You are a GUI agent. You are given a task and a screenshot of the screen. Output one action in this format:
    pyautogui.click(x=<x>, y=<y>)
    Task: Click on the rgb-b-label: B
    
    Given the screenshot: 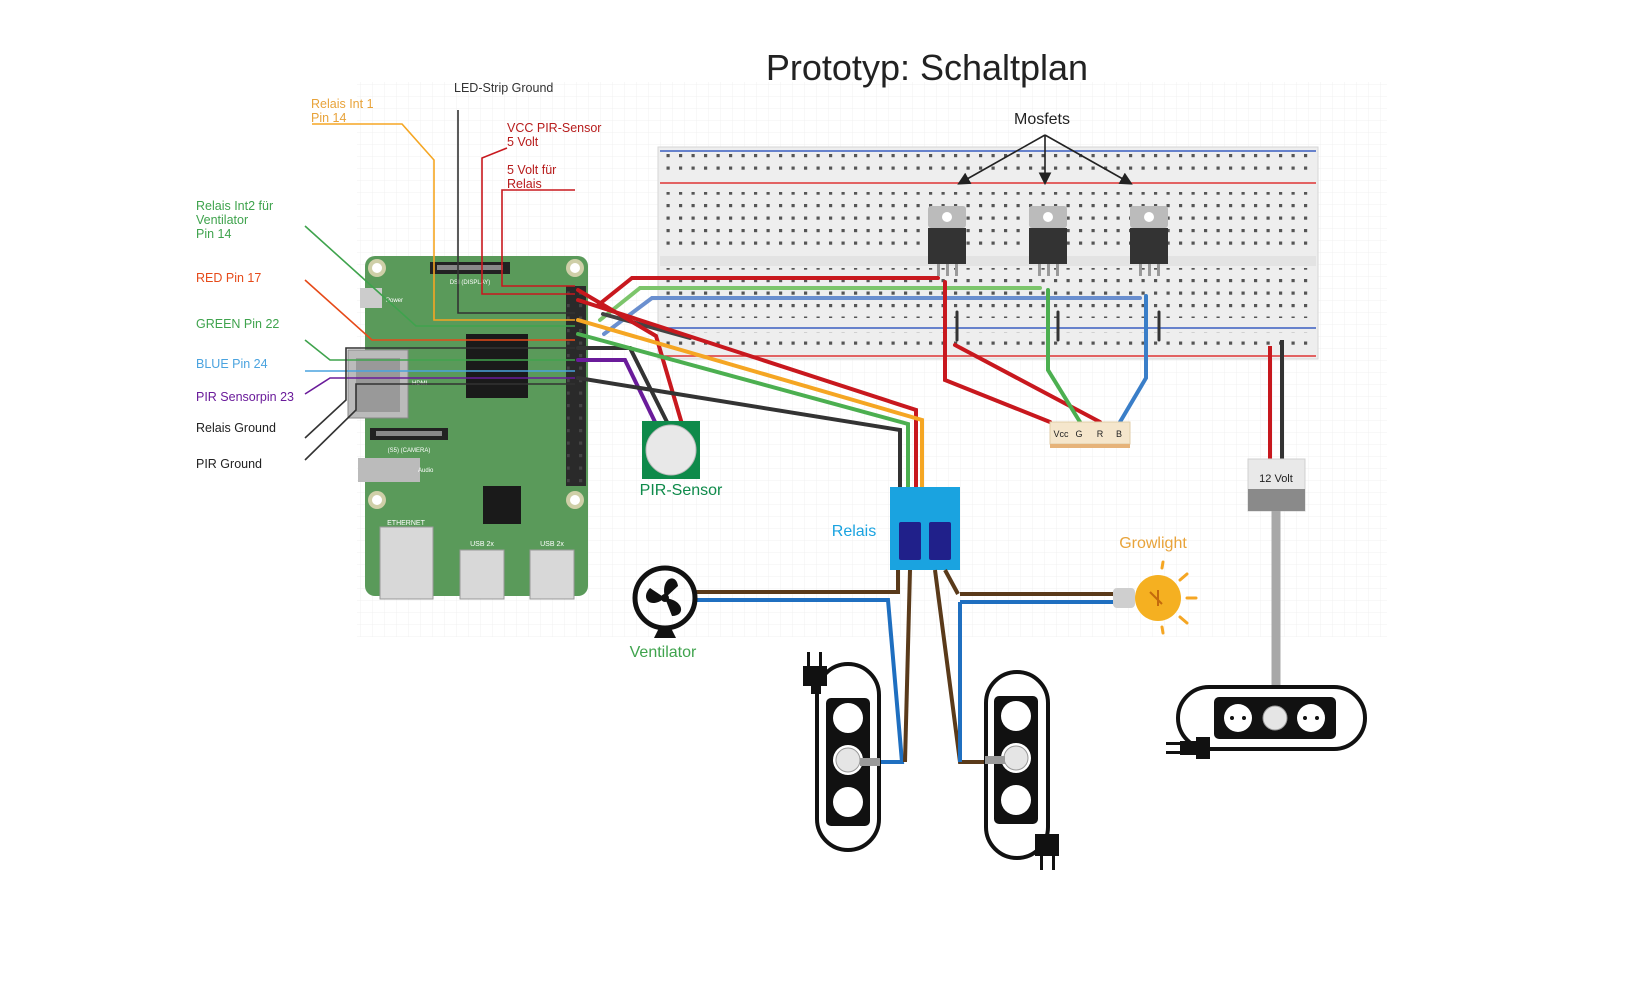 What is the action you would take?
    pyautogui.click(x=1119, y=434)
    